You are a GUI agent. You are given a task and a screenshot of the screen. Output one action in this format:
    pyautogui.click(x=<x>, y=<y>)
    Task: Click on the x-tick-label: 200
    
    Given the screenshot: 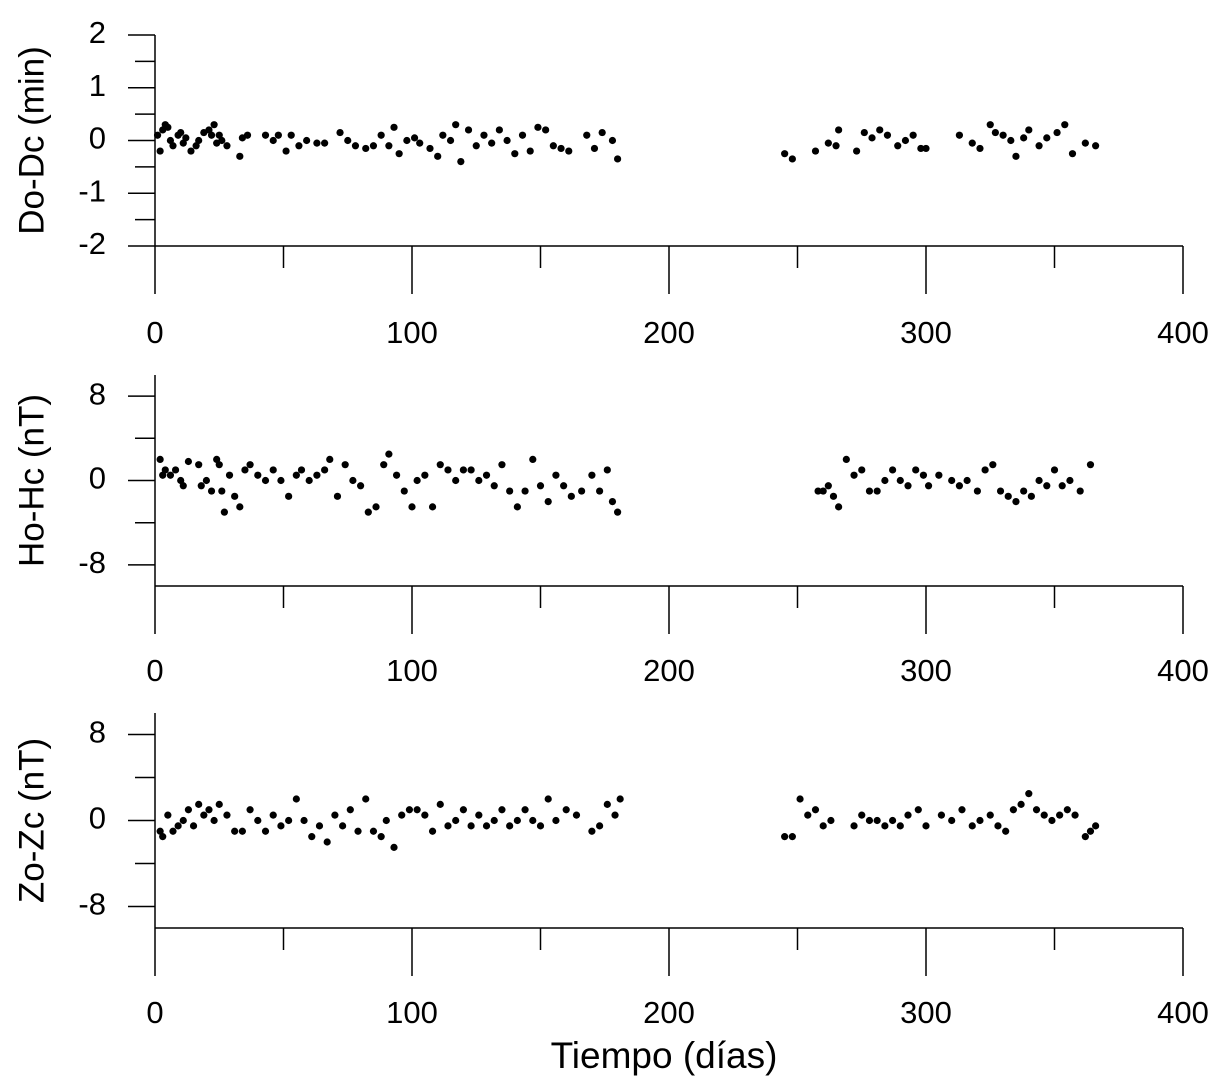 What is the action you would take?
    pyautogui.click(x=669, y=1012)
    